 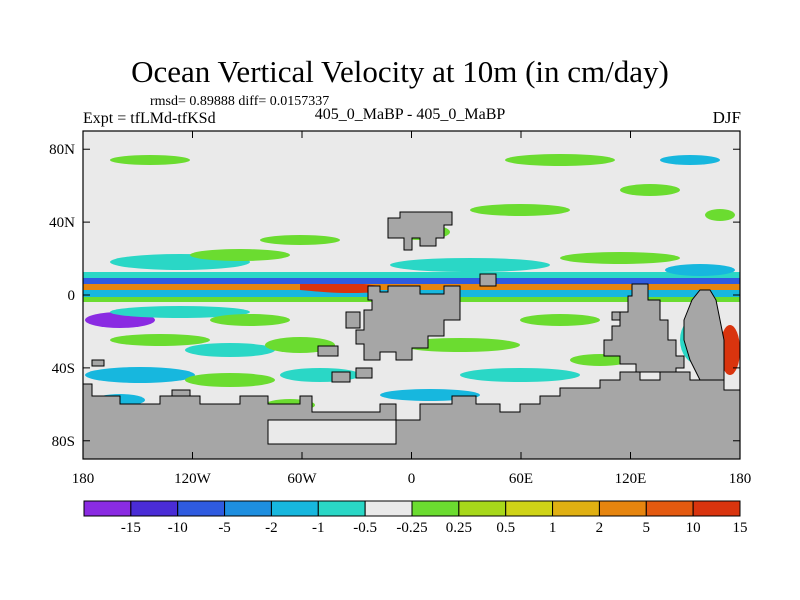 I want to click on x-tick-label: 60W, so click(x=302, y=479).